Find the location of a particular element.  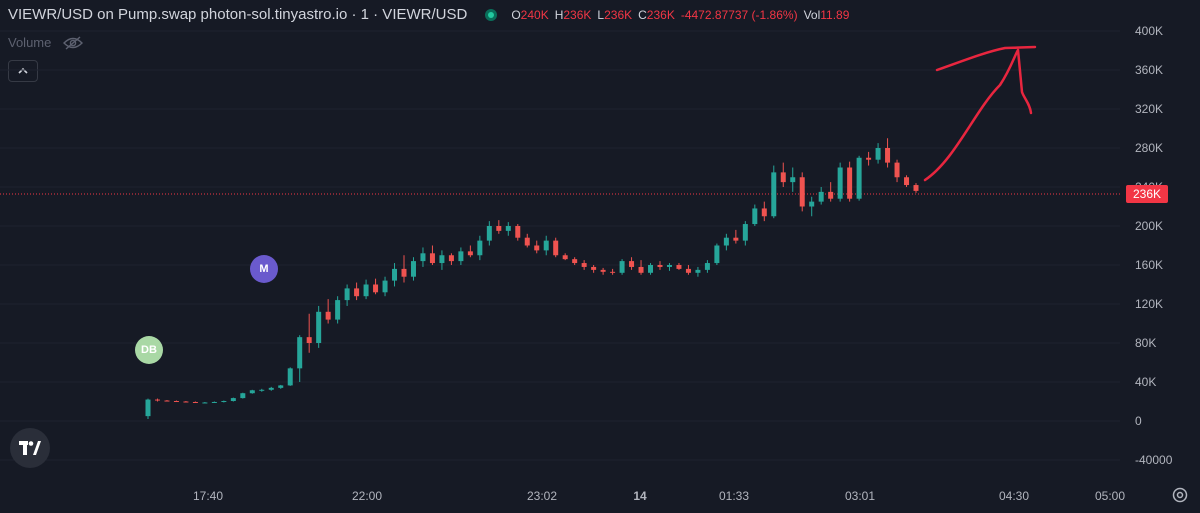

y-tick-label: -40000 is located at coordinates (1154, 460).